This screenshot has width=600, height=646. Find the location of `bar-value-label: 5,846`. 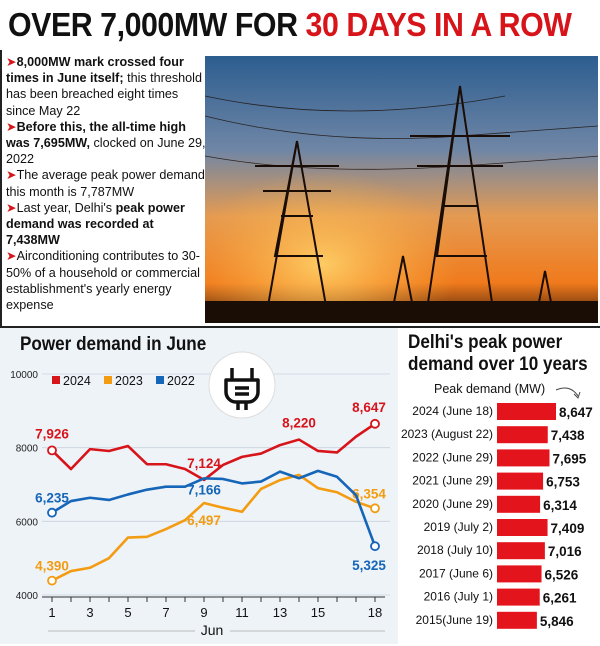

bar-value-label: 5,846 is located at coordinates (557, 621).